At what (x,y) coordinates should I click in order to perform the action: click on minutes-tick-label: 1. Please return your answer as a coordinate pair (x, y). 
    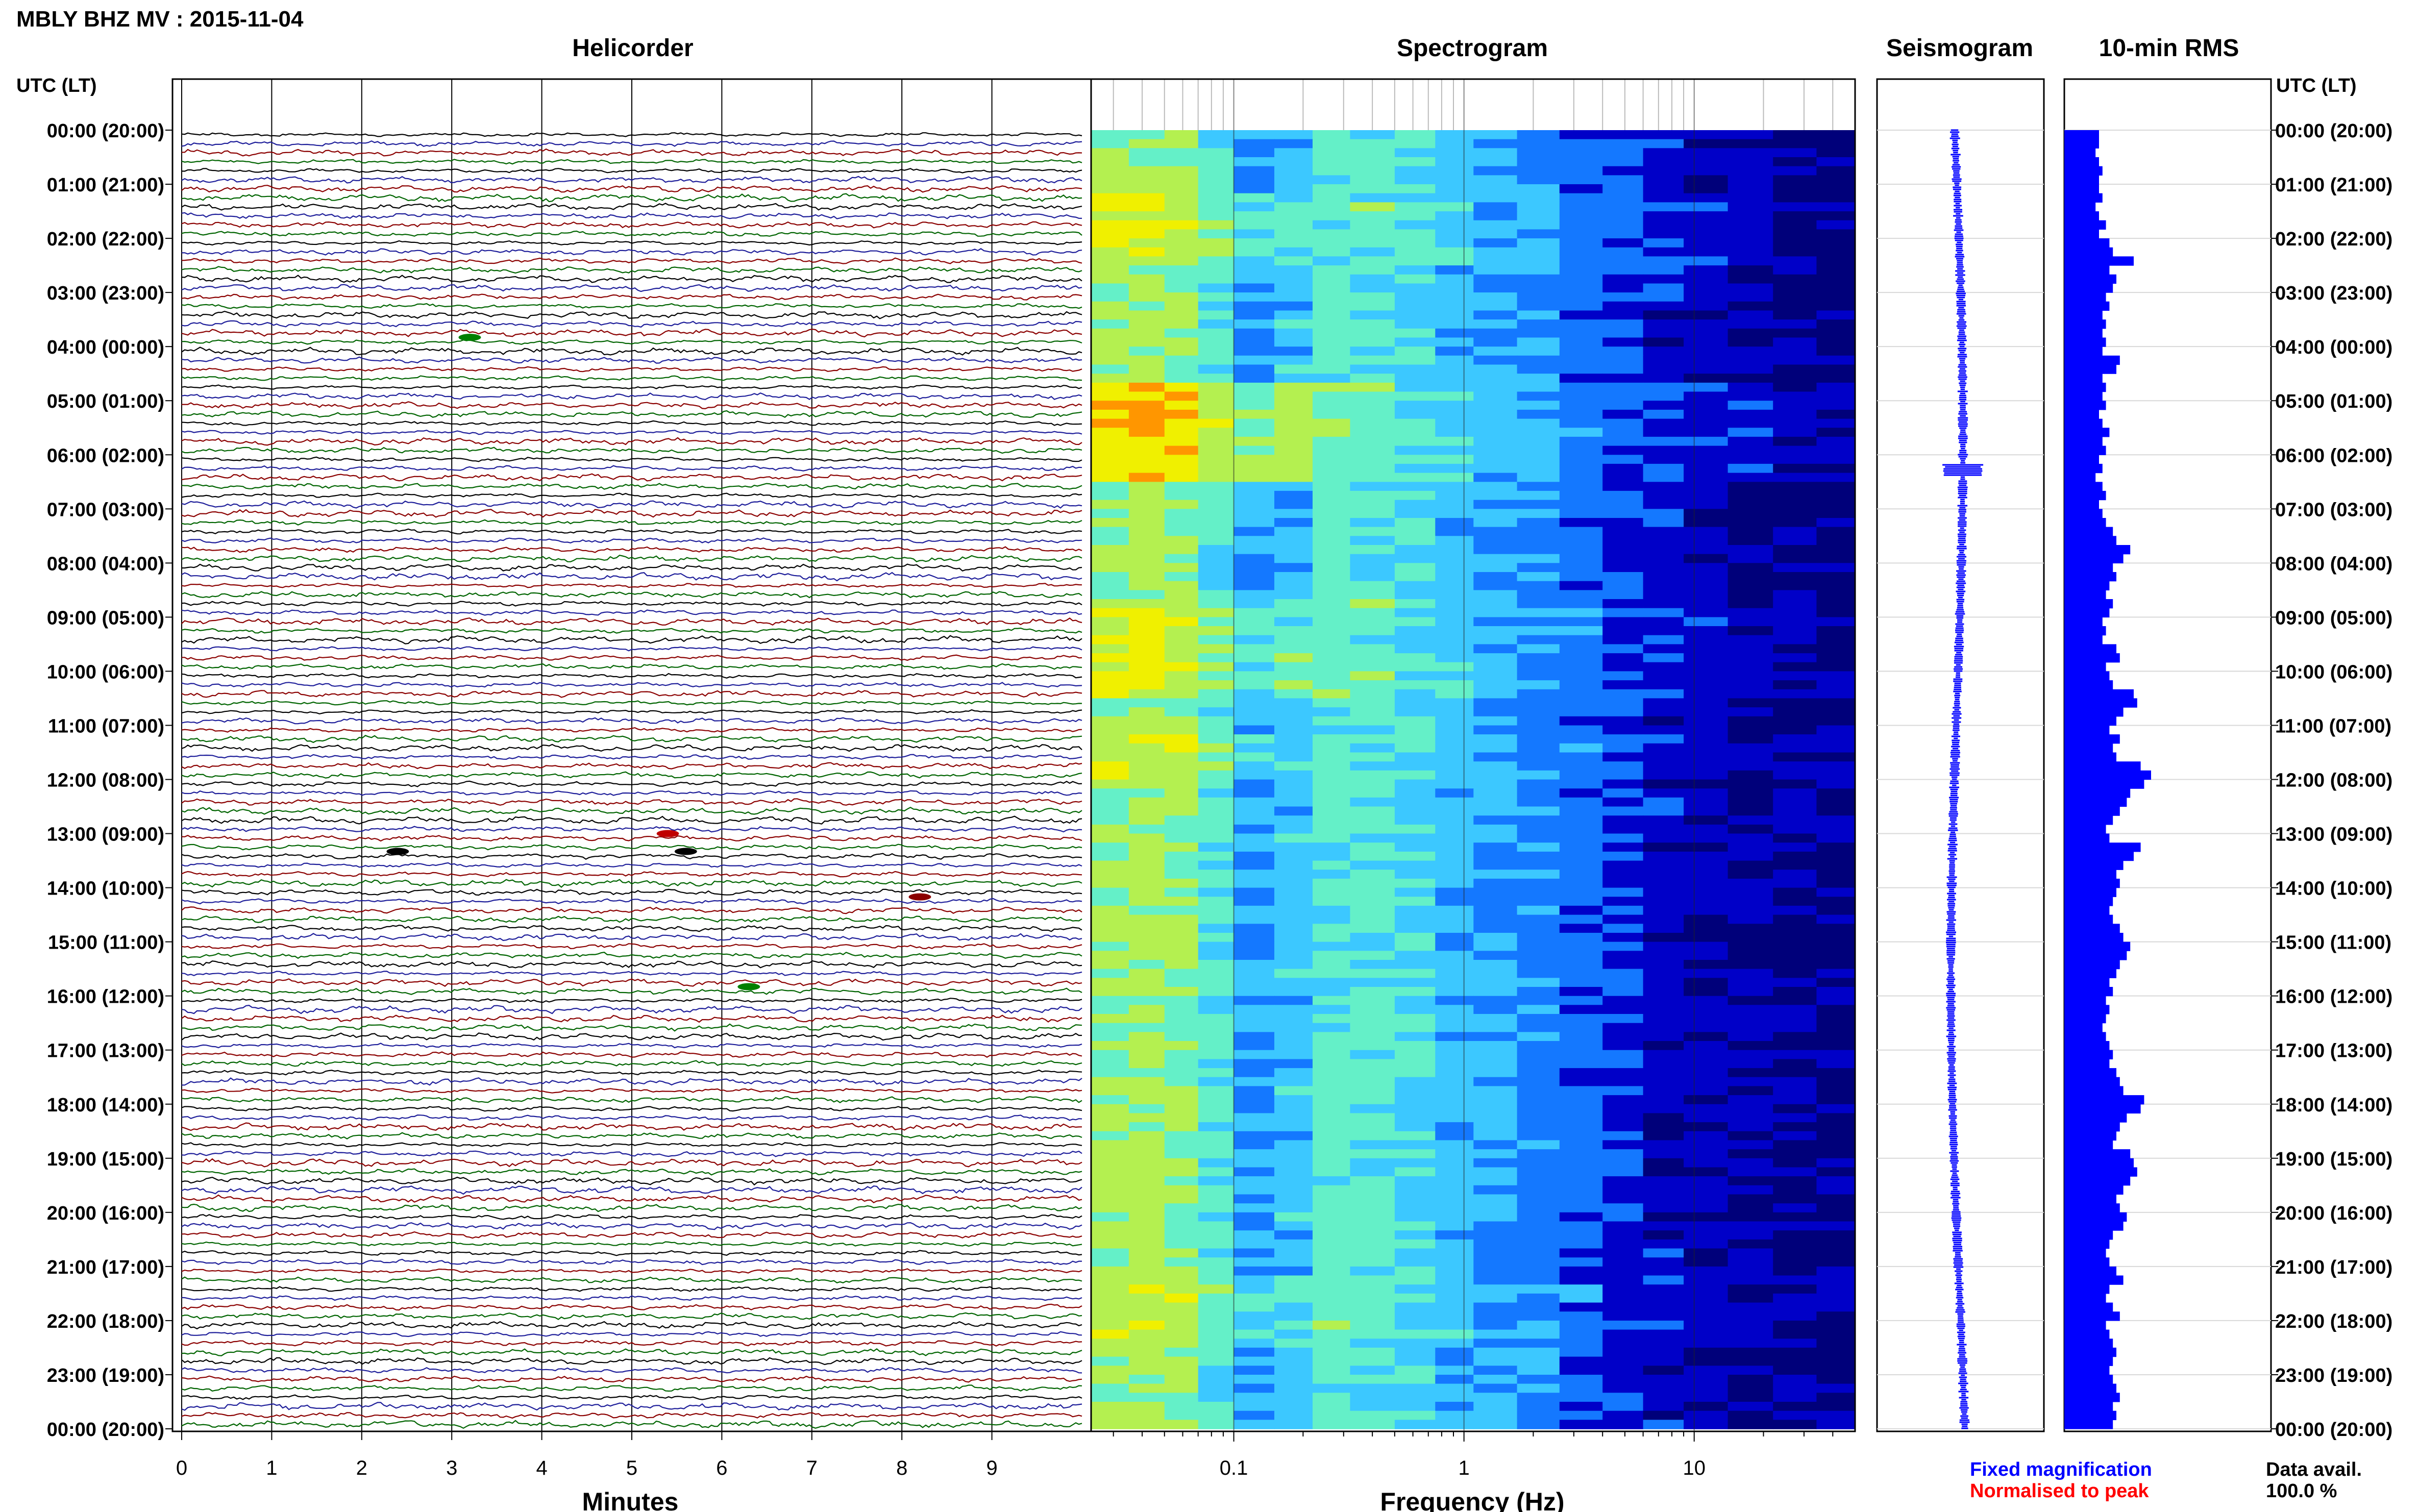
    Looking at the image, I should click on (271, 1468).